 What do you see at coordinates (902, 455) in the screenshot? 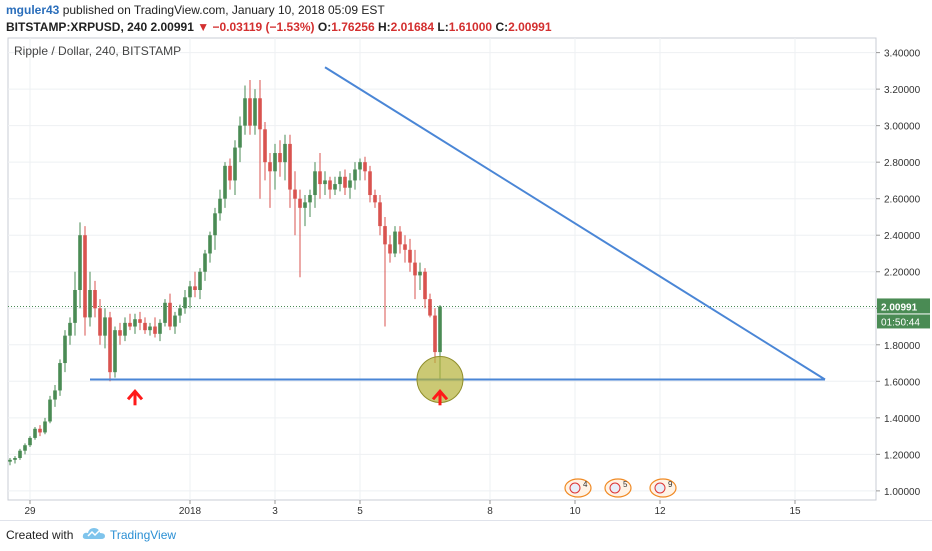
I see `y-tick-label: 1.20000` at bounding box center [902, 455].